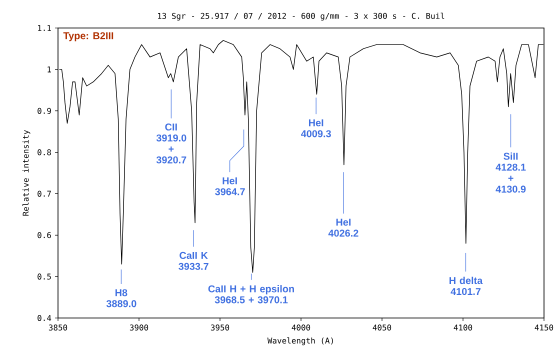 Image resolution: width=560 pixels, height=360 pixels. Describe the element at coordinates (251, 294) in the screenshot. I see `annotation: CaII H + H epsilon 3968.5 + 3970.1` at that location.